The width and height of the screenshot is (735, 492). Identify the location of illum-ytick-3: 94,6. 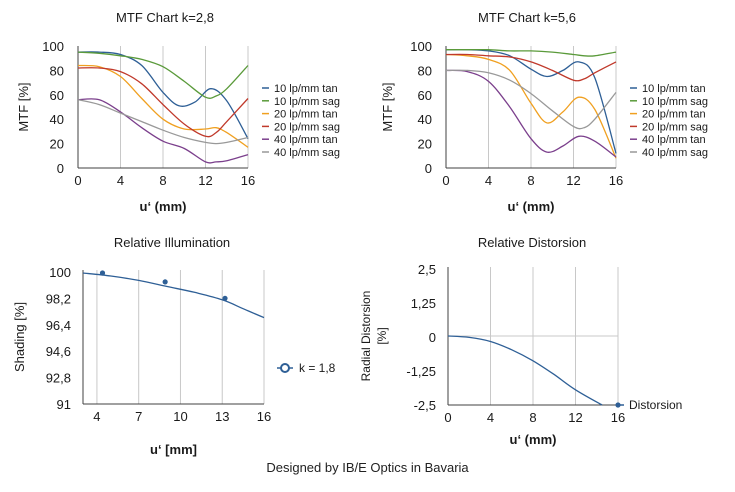
(58, 351).